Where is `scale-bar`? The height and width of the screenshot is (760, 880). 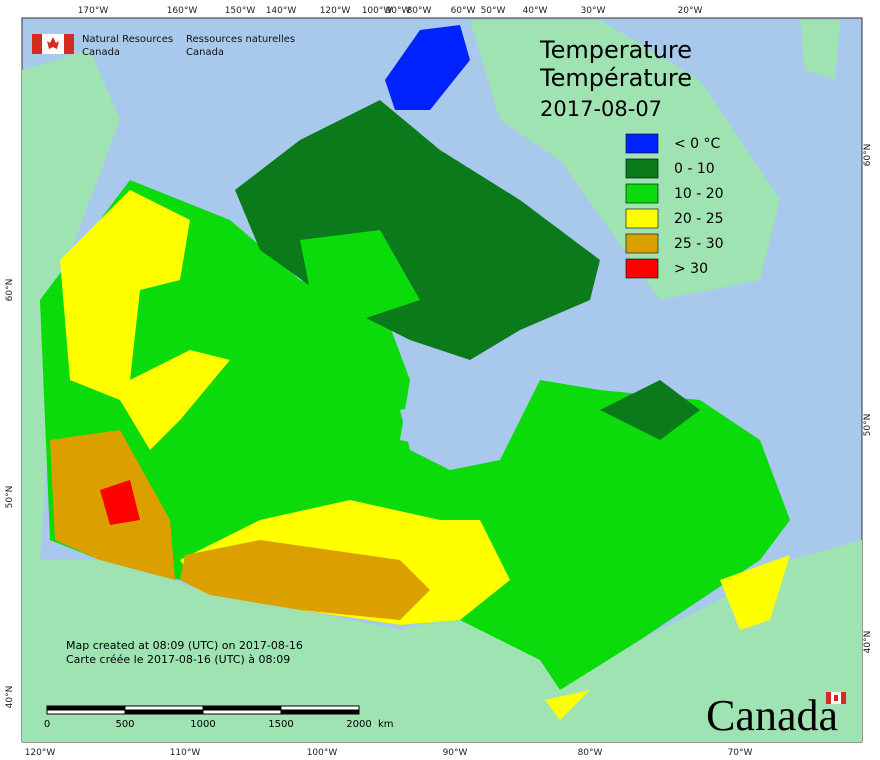 scale-bar is located at coordinates (203, 710).